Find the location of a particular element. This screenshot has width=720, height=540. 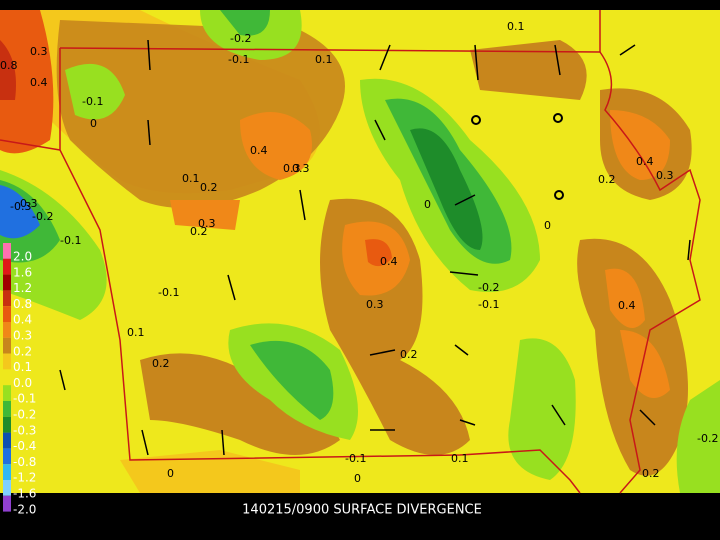

legend-label: 0.3 is located at coordinates (22, 336).